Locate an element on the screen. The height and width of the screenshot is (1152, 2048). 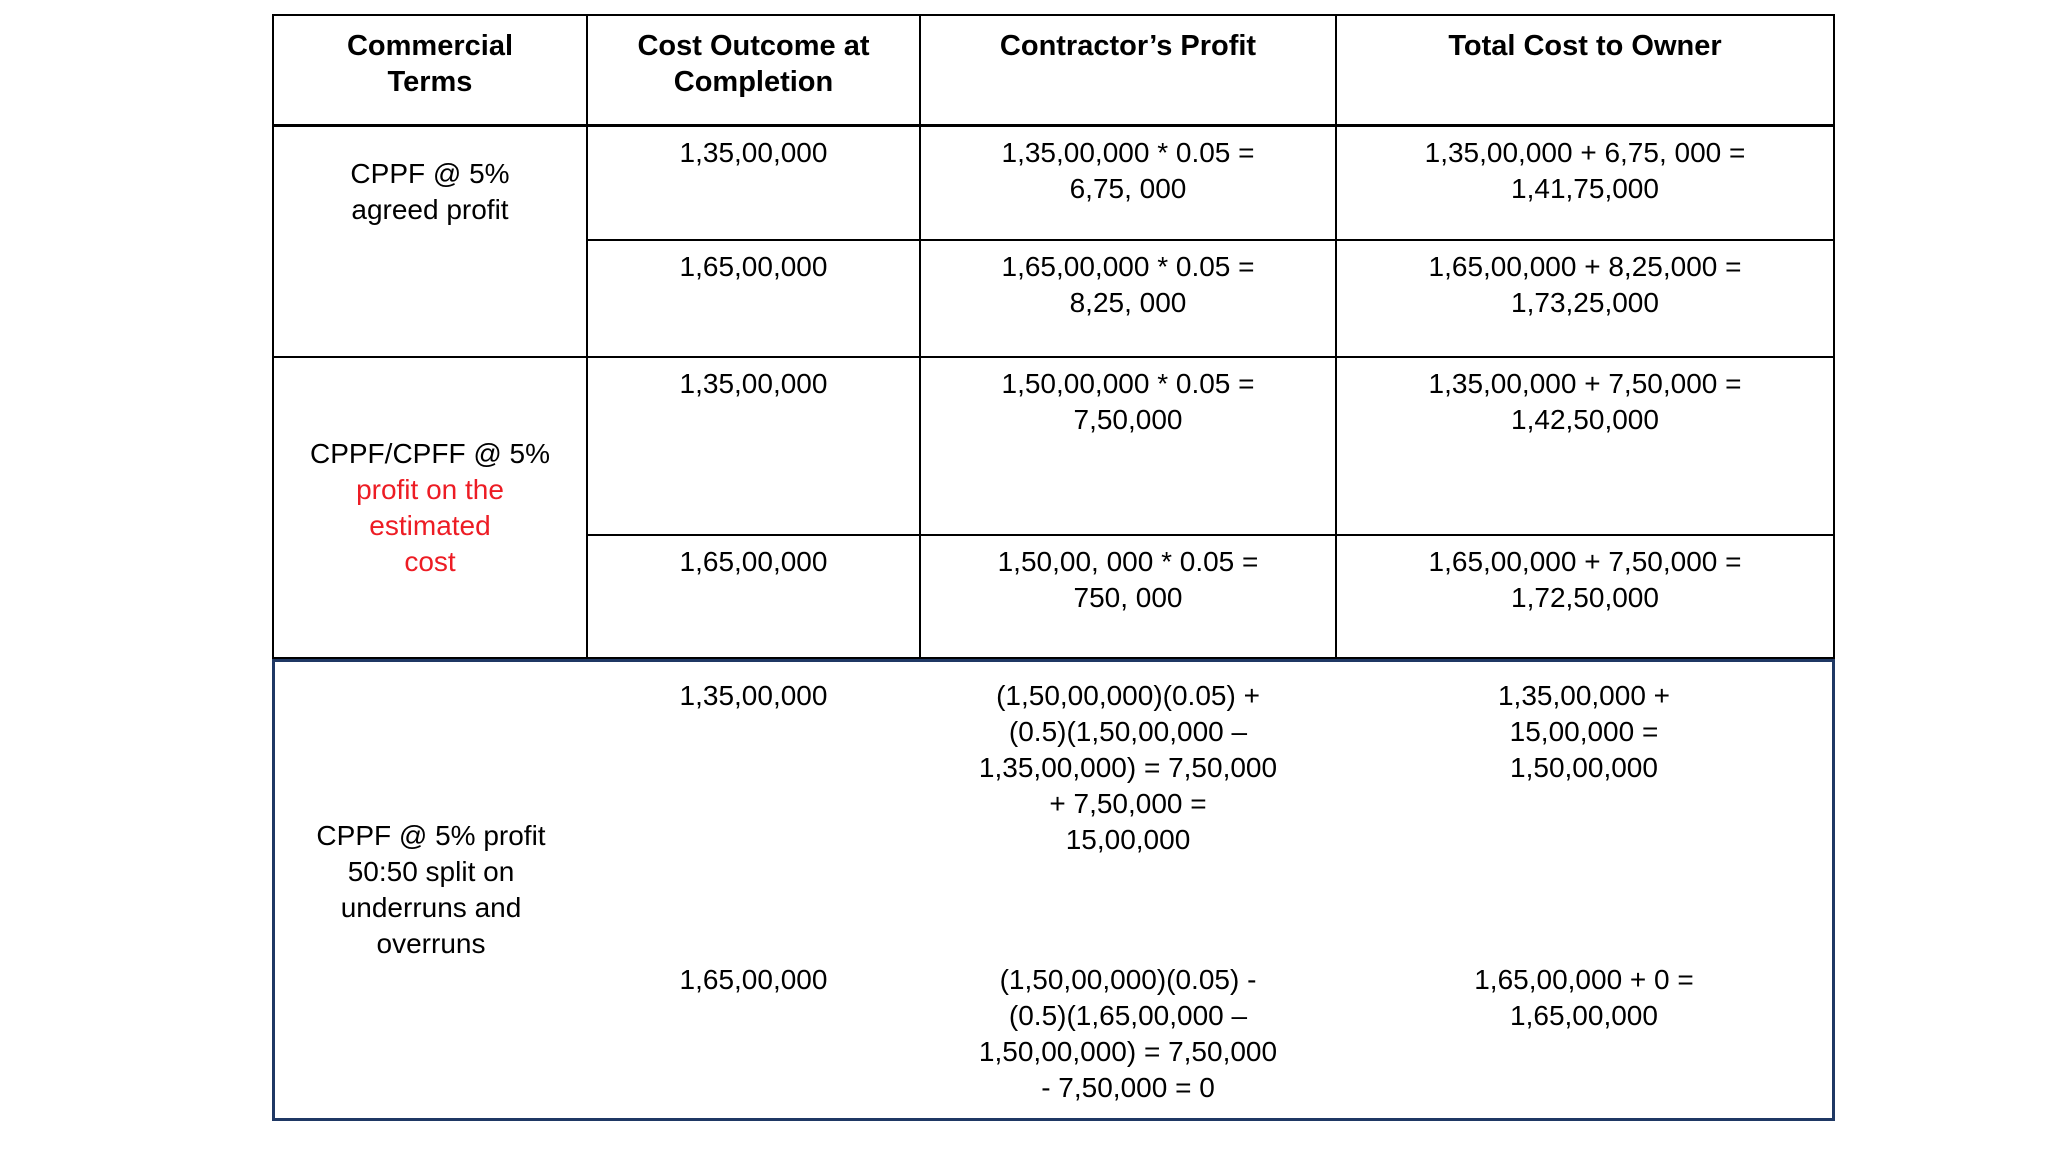
cell-contractor-profit: 1,50,00,000 * 0.05 = 7,50,000 is located at coordinates (1127, 447).